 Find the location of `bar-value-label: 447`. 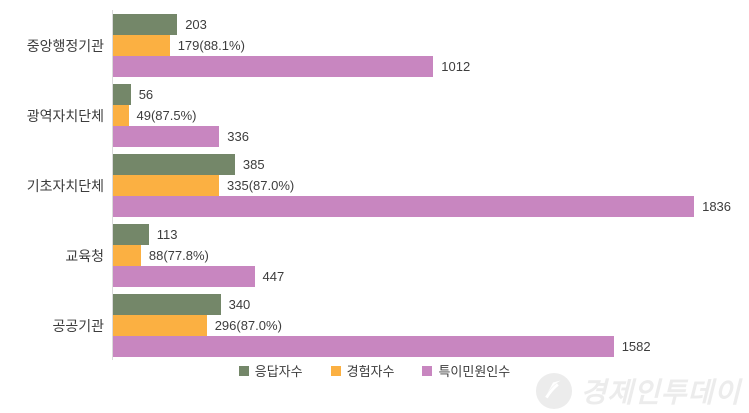

bar-value-label: 447 is located at coordinates (273, 276).